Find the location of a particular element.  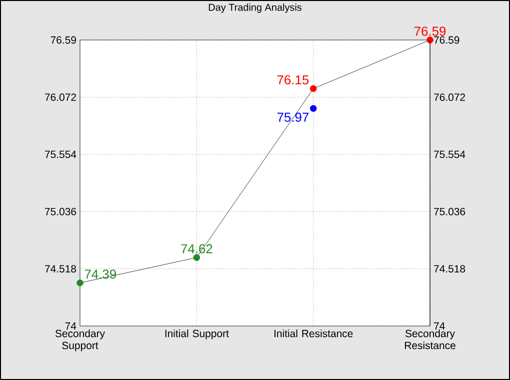

y2-tick-label: 75.554 is located at coordinates (450, 154).